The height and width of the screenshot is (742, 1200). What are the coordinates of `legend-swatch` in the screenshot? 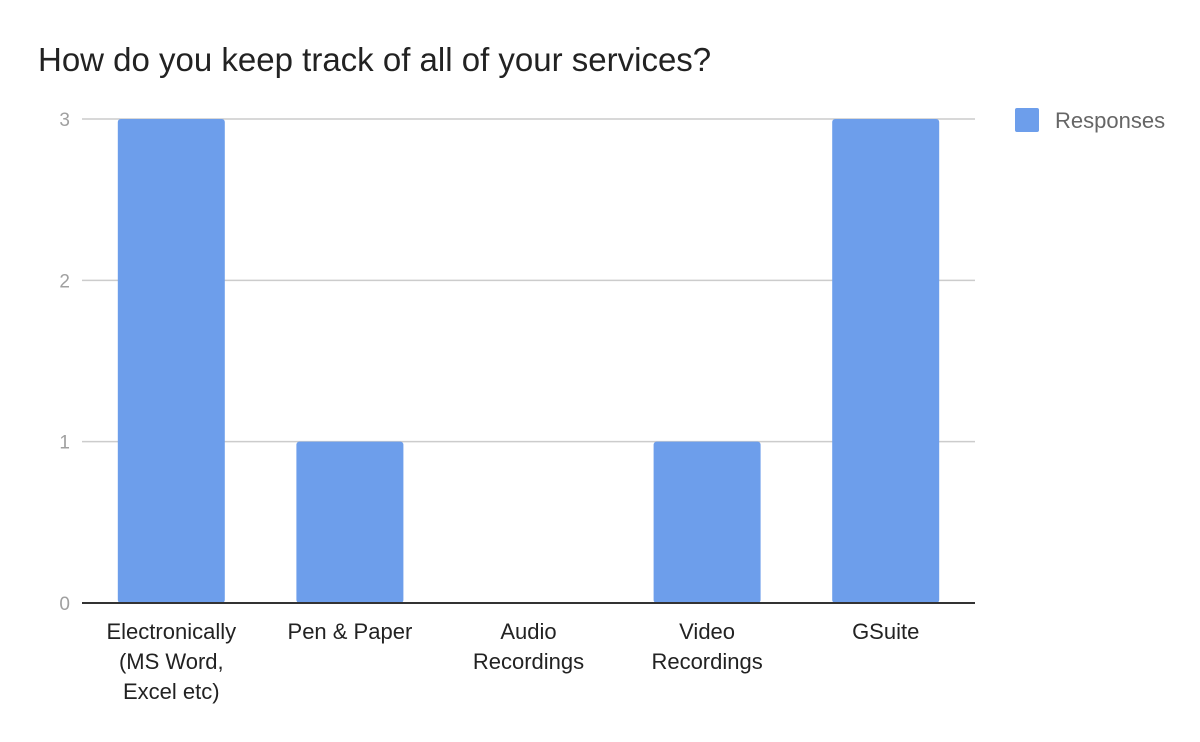 It's located at (1027, 120).